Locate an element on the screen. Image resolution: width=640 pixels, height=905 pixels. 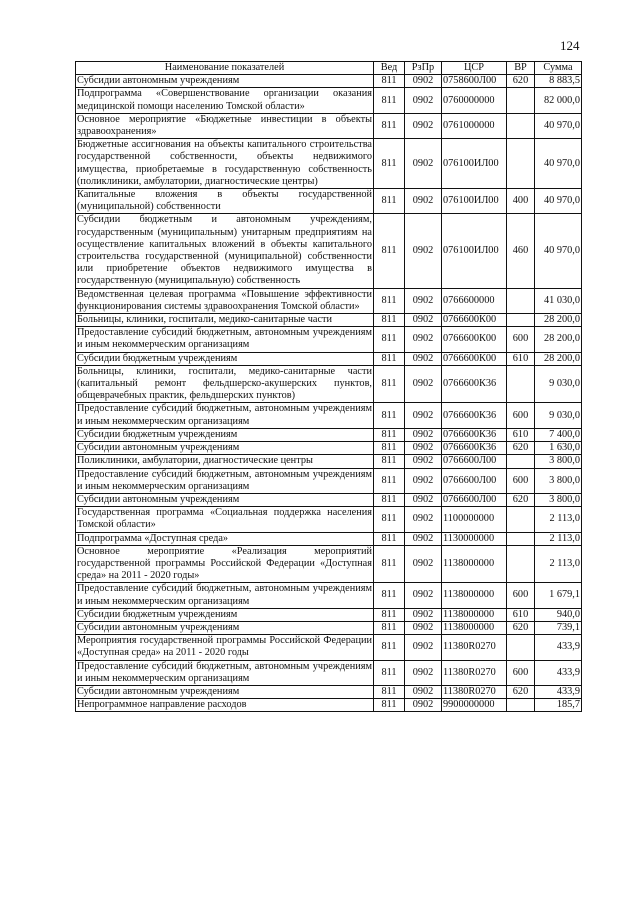
cell-vr: 400 is located at coordinates (520, 201).